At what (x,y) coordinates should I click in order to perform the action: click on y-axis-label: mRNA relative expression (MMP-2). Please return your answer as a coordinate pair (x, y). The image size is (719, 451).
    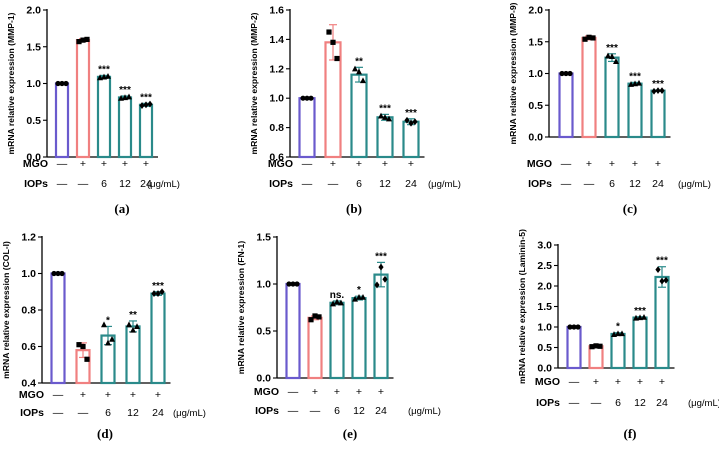
    Looking at the image, I should click on (254, 83).